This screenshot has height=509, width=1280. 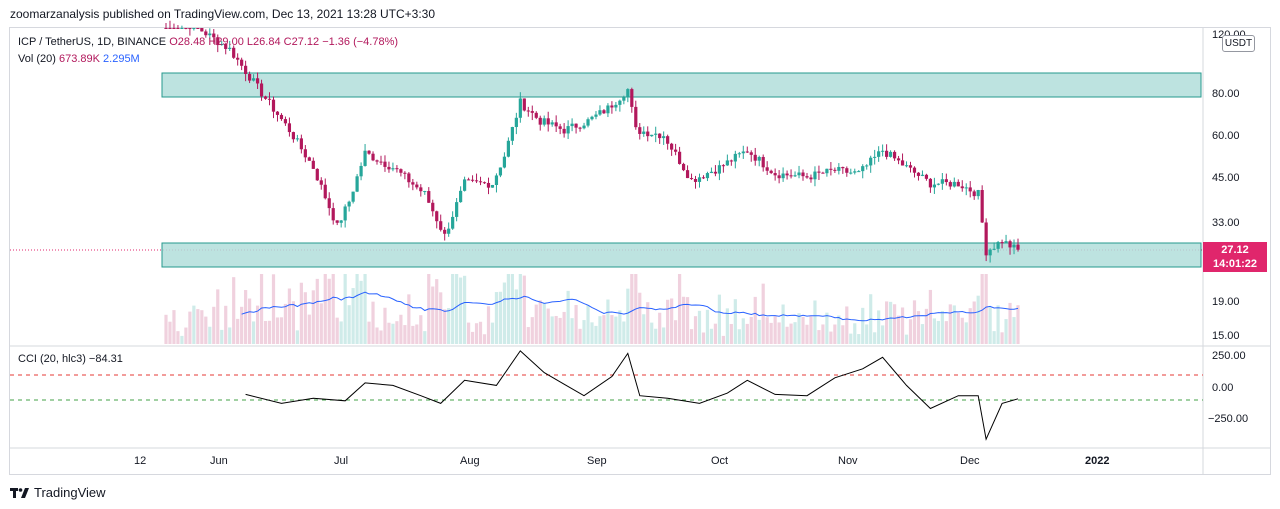 I want to click on cci-label: CCI (20, hlc3), so click(x=52, y=359).